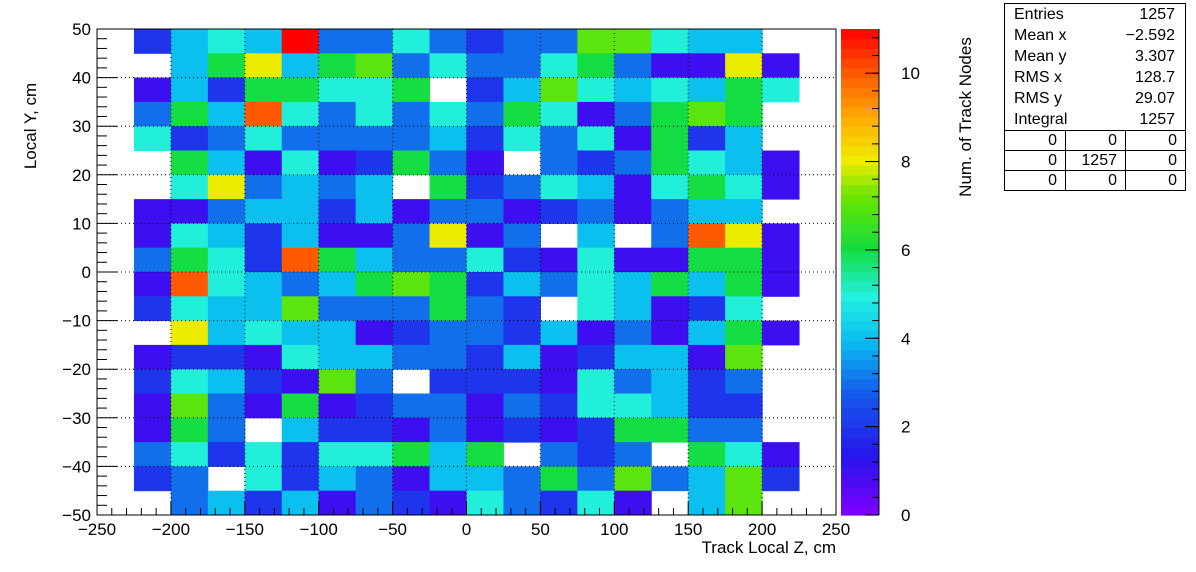 The image size is (1196, 572). Describe the element at coordinates (762, 529) in the screenshot. I see `x-tick-label: 200` at that location.